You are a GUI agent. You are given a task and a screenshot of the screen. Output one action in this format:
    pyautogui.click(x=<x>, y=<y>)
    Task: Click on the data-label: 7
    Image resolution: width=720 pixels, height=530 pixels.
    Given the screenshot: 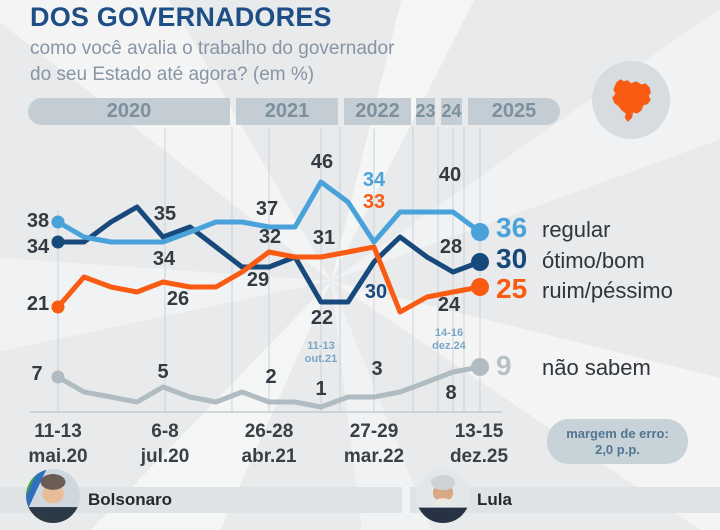 What is the action you would take?
    pyautogui.click(x=36, y=374)
    